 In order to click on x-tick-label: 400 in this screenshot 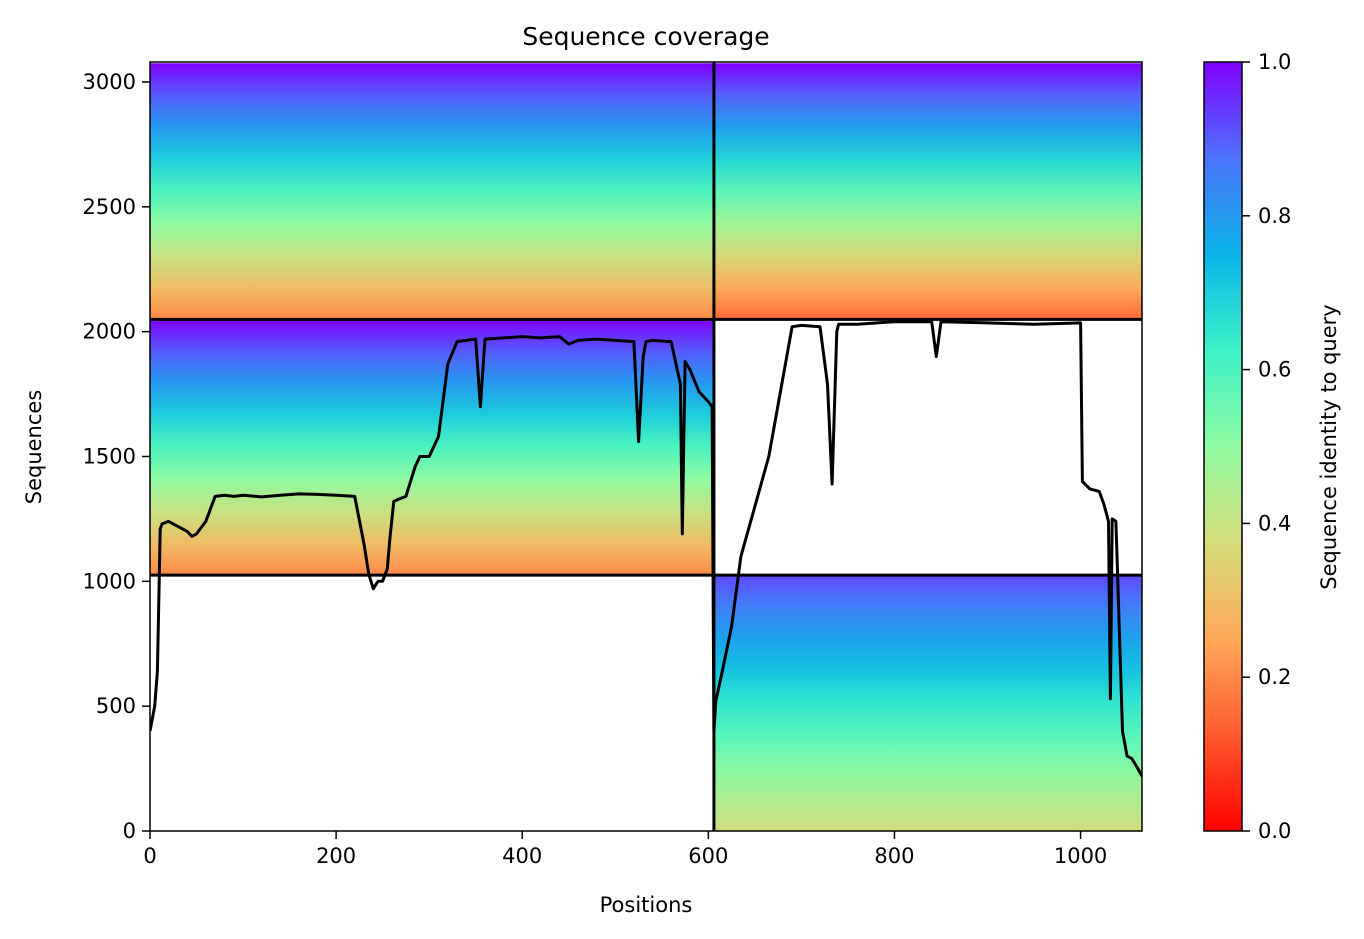, I will do `click(522, 856)`.